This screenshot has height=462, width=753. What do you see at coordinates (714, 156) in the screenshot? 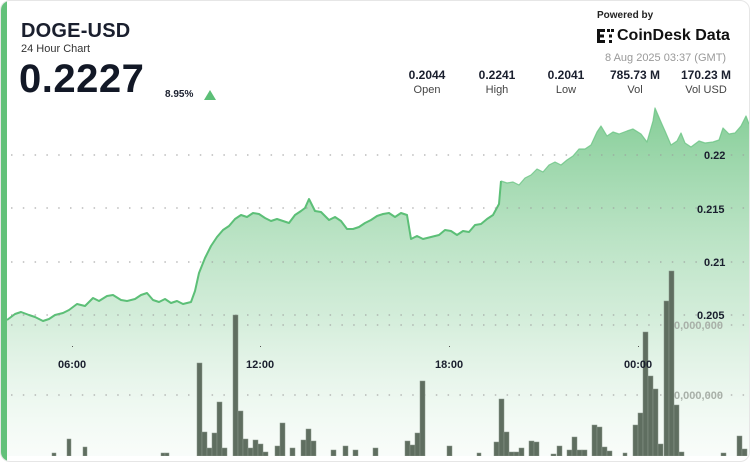
I see `y-tick-label: 0.22` at bounding box center [714, 156].